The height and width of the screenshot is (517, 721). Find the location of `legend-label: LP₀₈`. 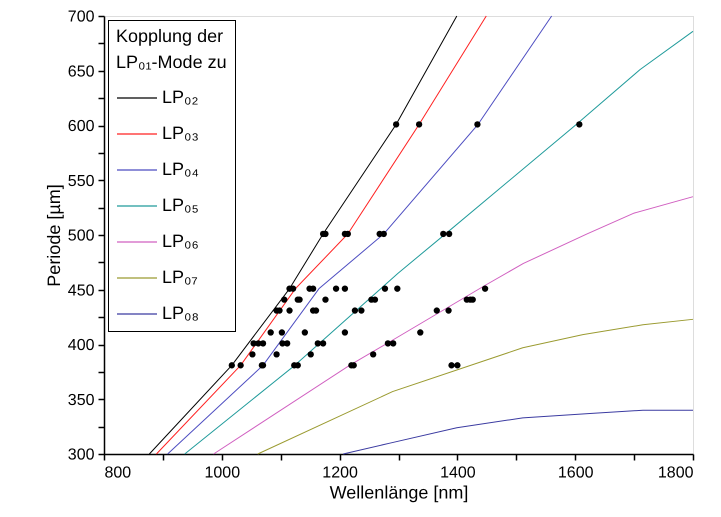

legend-label: LP₀₈ is located at coordinates (180, 313).